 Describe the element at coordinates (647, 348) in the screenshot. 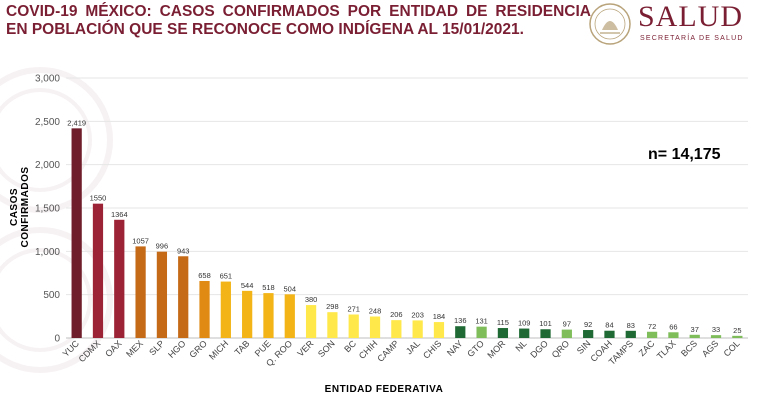

I see `x-tick-label: ZAC` at that location.